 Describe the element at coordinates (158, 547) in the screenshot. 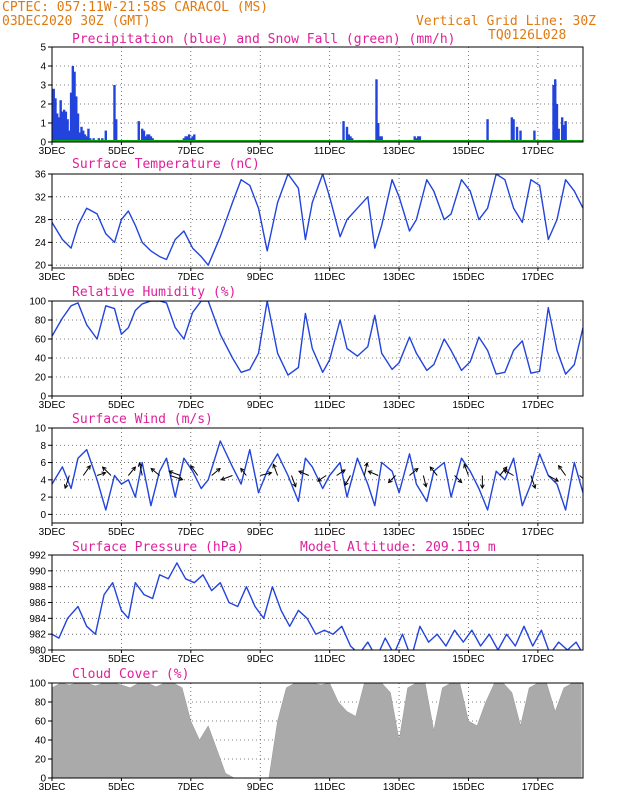

I see `panel-title: Surface Pressure (hPa)` at that location.